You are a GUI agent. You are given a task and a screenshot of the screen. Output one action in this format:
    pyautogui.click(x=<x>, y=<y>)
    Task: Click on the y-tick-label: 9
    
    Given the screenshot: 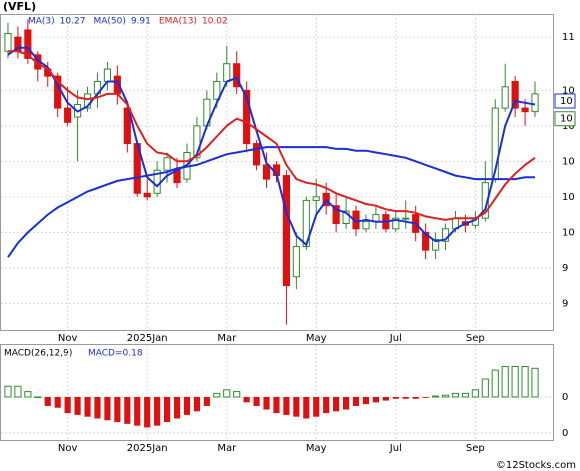 What is the action you would take?
    pyautogui.click(x=565, y=268)
    